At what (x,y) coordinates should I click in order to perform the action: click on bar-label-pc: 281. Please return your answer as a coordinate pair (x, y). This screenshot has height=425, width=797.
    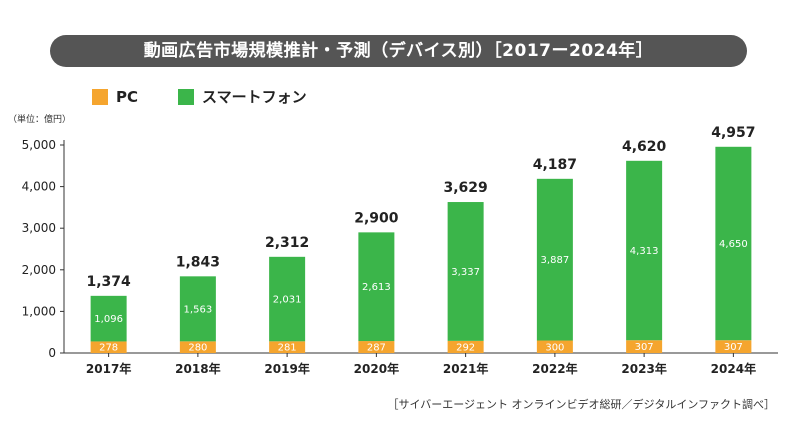
    Looking at the image, I should click on (287, 348).